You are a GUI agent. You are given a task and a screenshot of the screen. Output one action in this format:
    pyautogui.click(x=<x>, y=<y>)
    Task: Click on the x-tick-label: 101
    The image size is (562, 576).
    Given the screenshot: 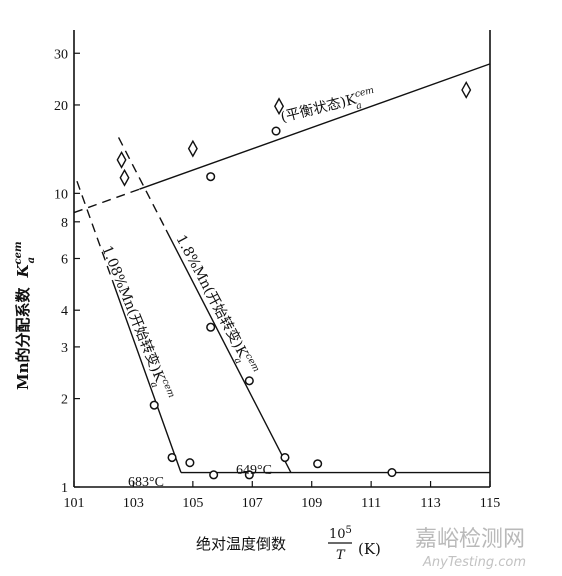 What is the action you would take?
    pyautogui.click(x=74, y=503)
    